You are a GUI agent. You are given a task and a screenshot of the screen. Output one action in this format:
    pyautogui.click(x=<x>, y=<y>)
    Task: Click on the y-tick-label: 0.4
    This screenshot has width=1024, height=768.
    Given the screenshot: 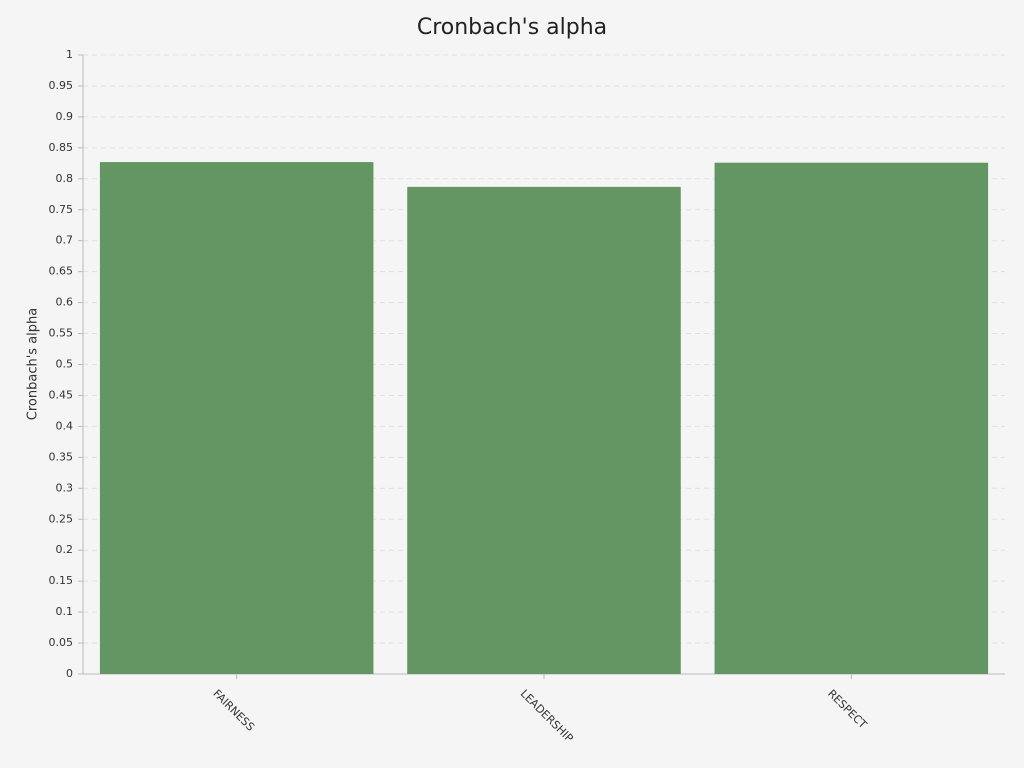 What is the action you would take?
    pyautogui.click(x=65, y=425)
    